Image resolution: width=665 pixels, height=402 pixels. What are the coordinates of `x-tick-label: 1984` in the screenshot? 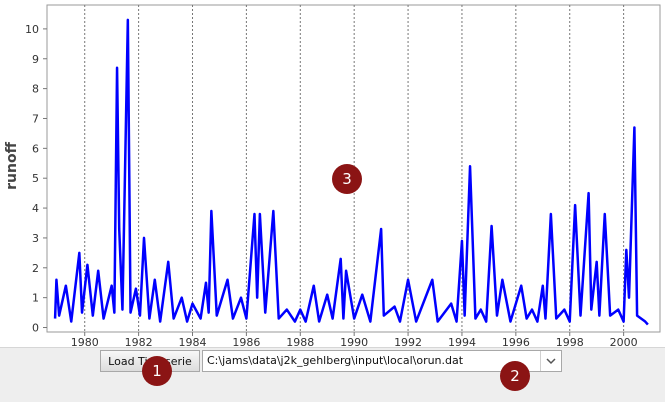 It's located at (193, 341).